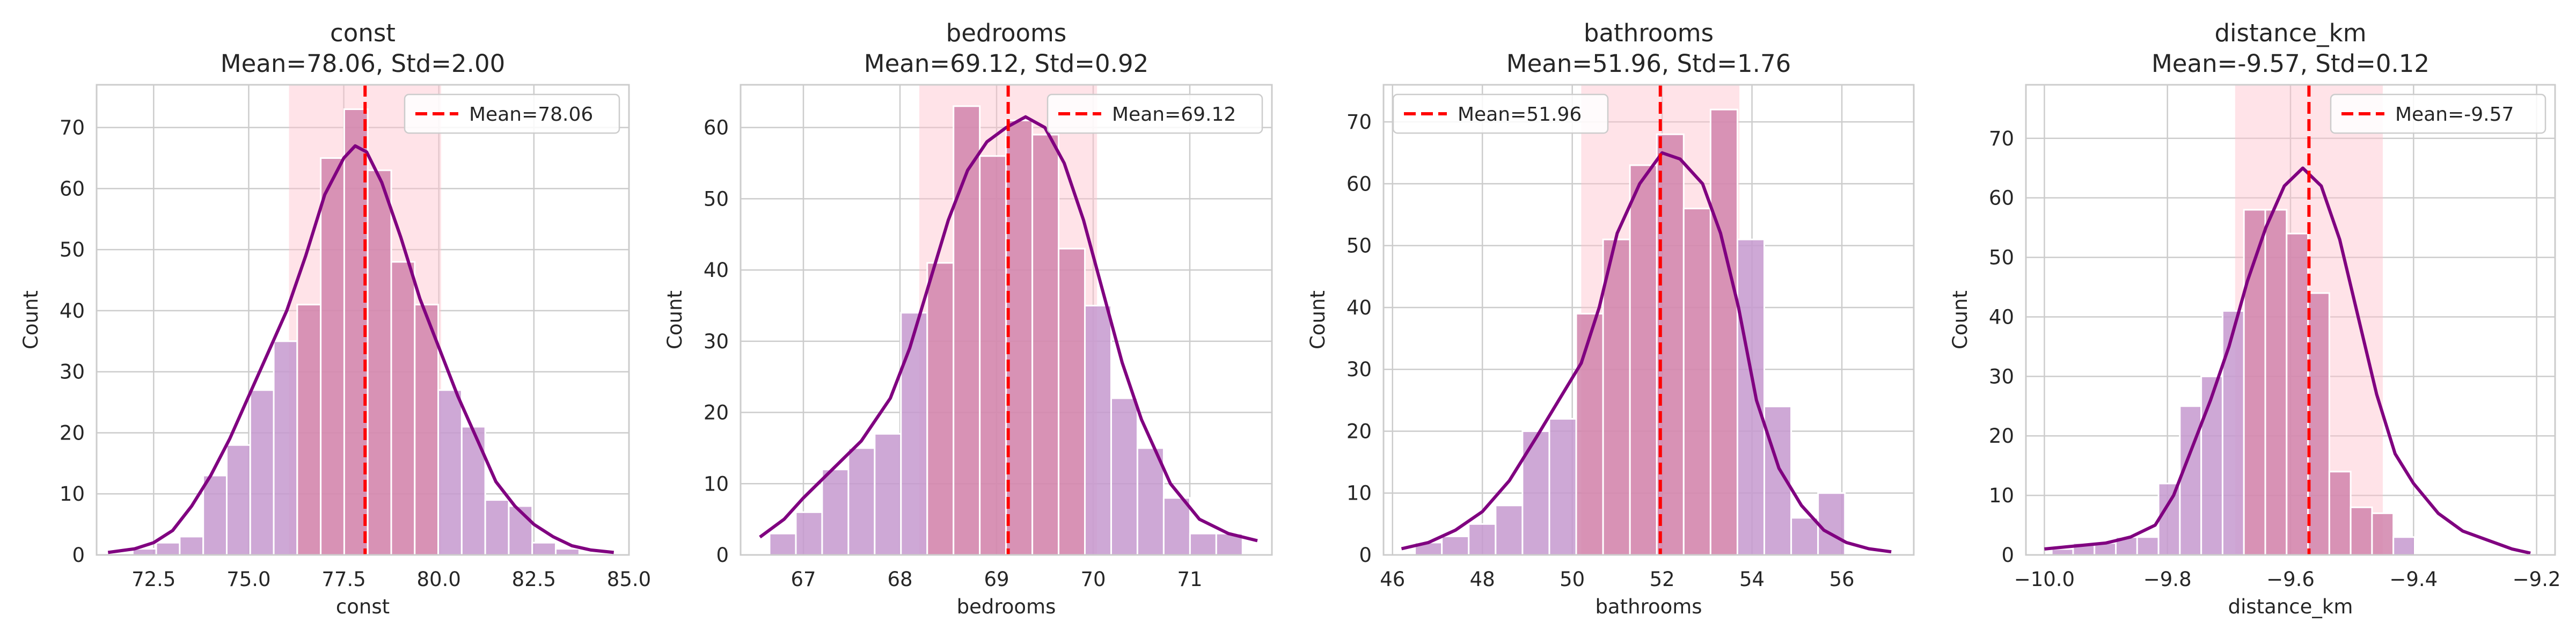 The height and width of the screenshot is (644, 2576). I want to click on x-tick-label: −9.4, so click(2413, 579).